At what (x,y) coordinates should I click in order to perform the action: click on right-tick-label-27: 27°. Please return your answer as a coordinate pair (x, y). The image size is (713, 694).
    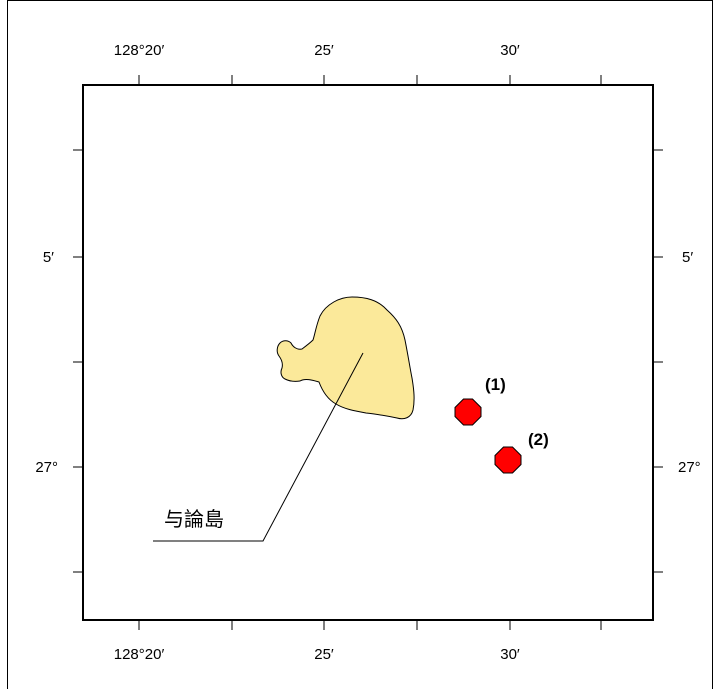
    Looking at the image, I should click on (689, 467).